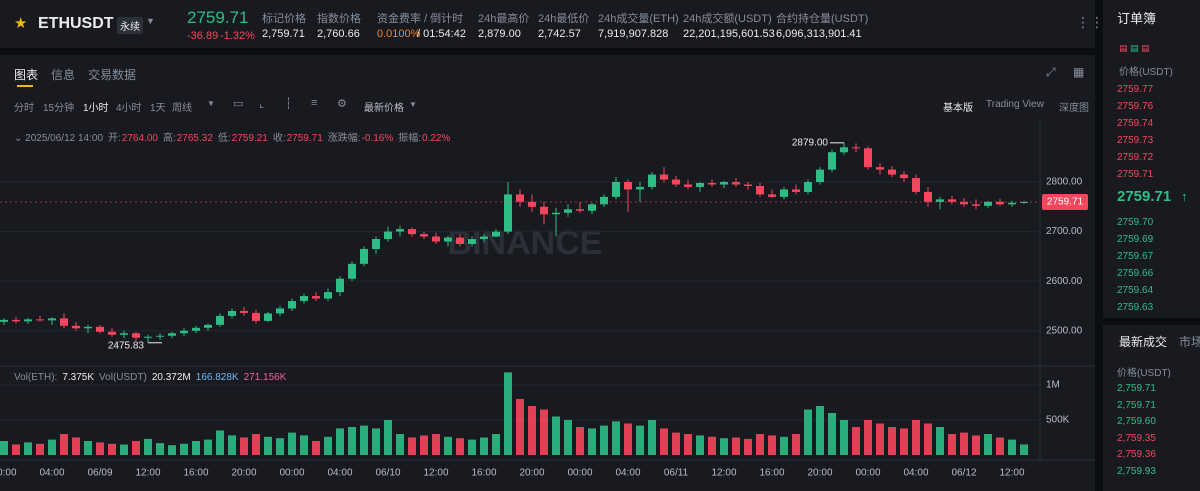 Image resolution: width=1200 pixels, height=491 pixels. I want to click on interval: 1小时, so click(96, 108).